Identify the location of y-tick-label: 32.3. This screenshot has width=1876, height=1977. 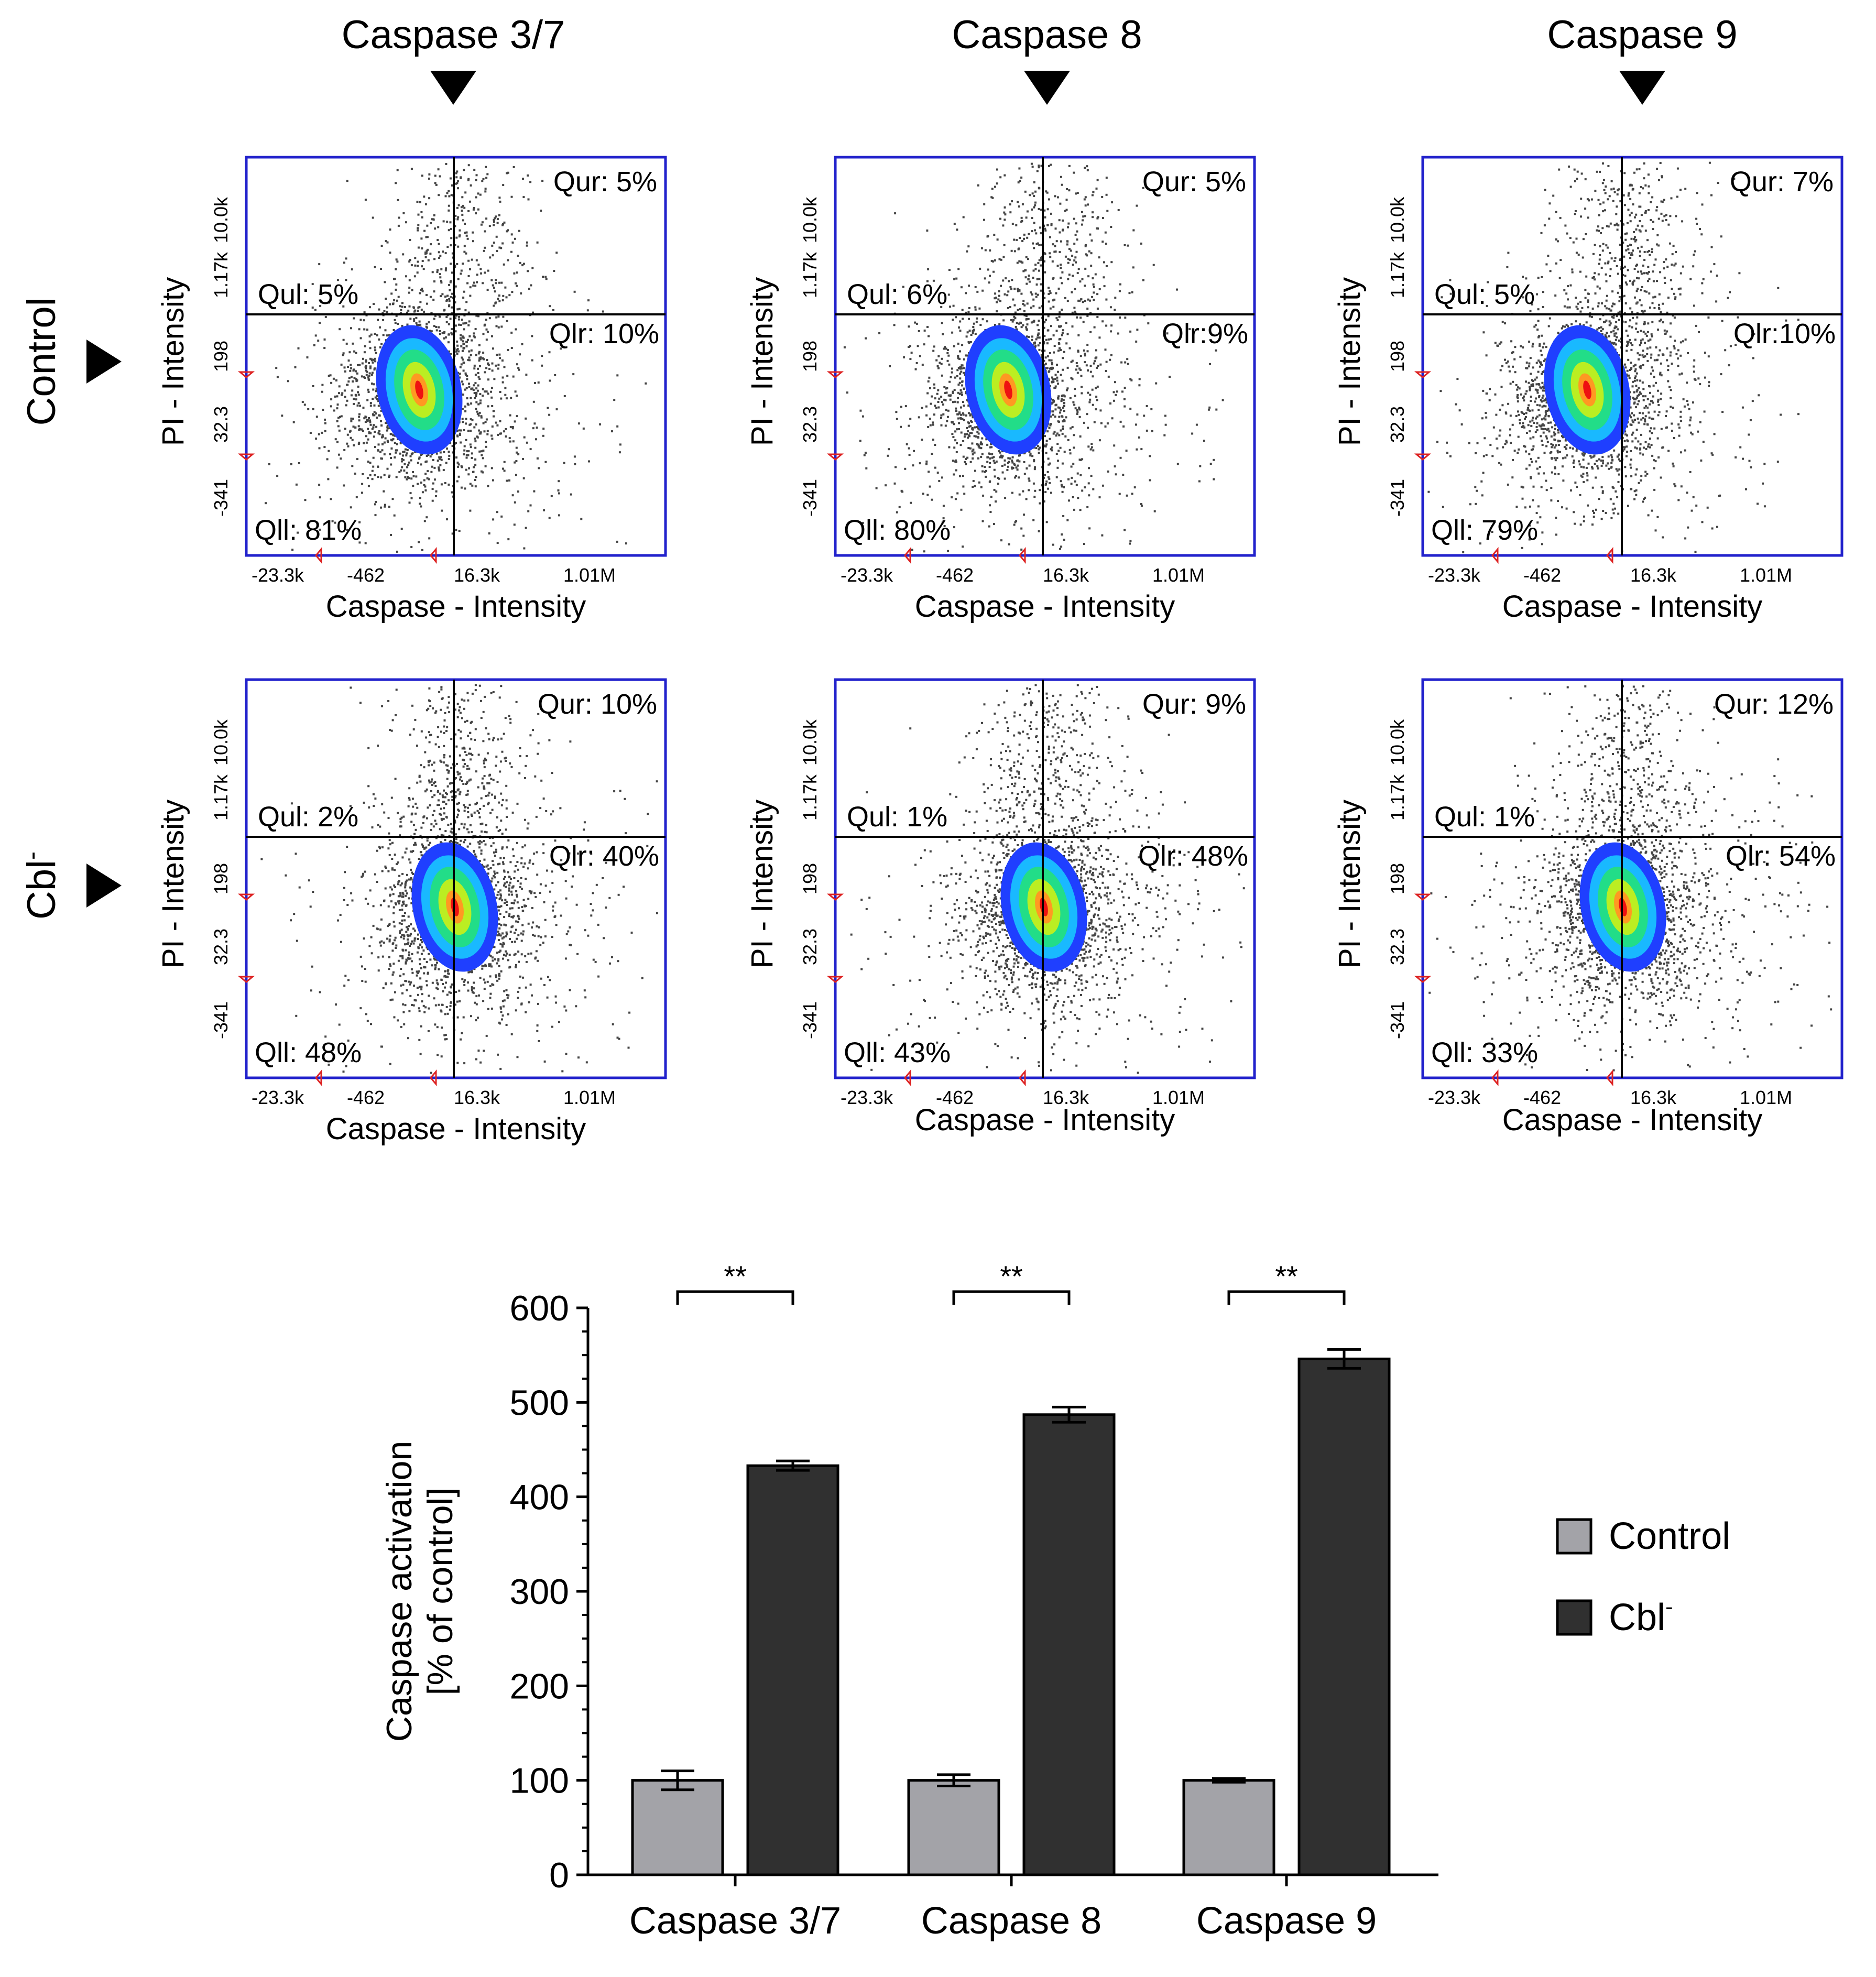
(810, 424).